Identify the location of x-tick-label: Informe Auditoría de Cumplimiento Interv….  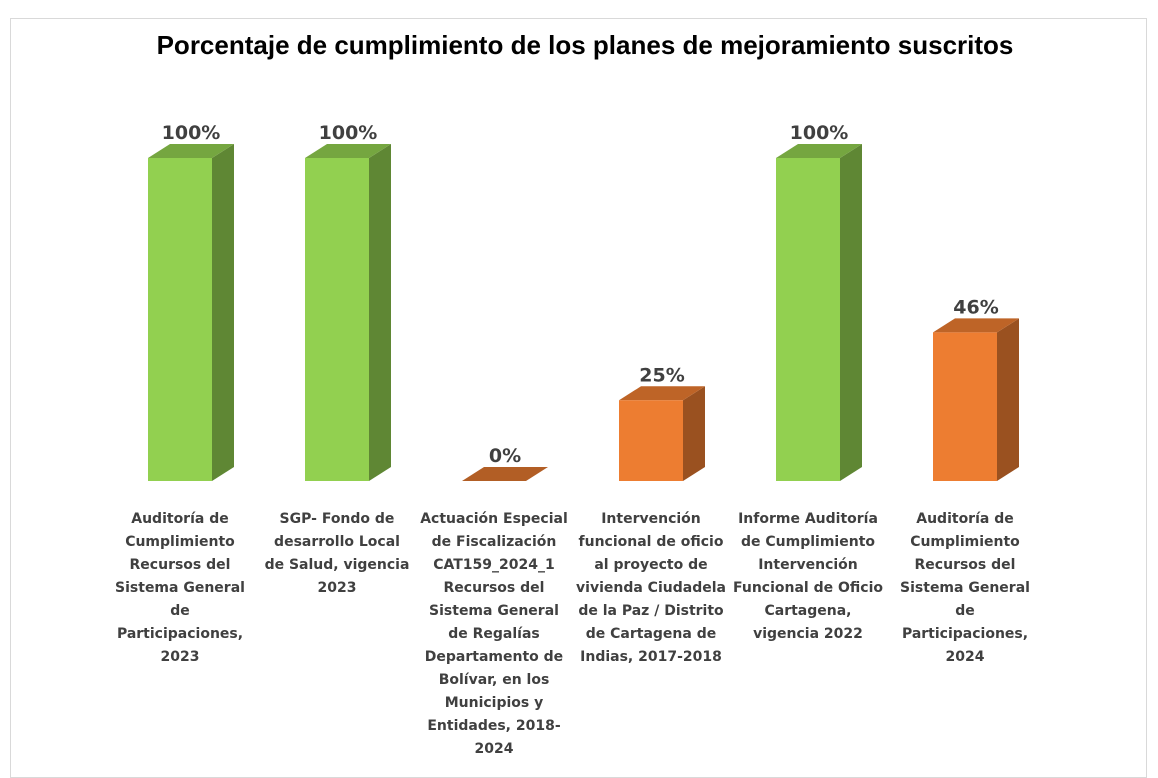
(808, 576).